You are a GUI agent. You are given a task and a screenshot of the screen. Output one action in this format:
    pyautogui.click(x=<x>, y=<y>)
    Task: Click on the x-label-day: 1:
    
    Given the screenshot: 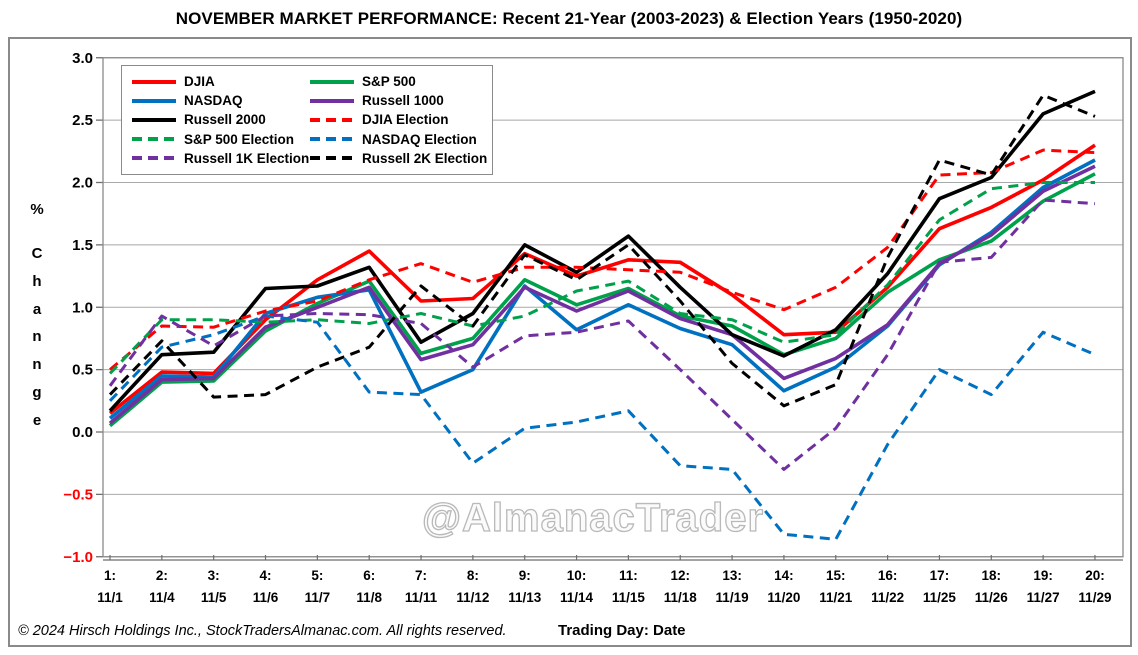 What is the action you would take?
    pyautogui.click(x=110, y=575)
    